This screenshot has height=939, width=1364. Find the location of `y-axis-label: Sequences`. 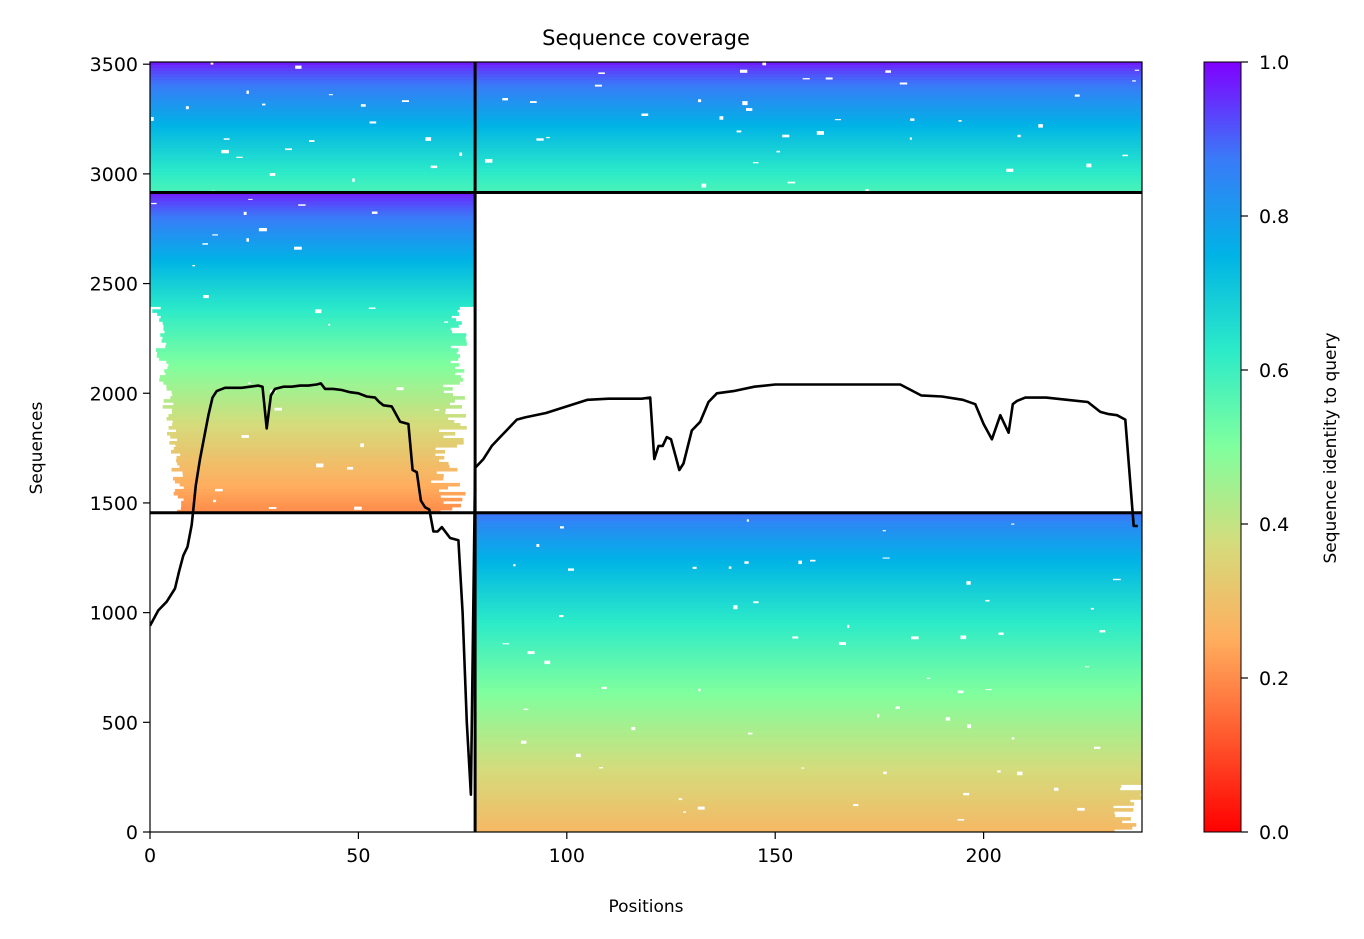

y-axis-label: Sequences is located at coordinates (37, 448).